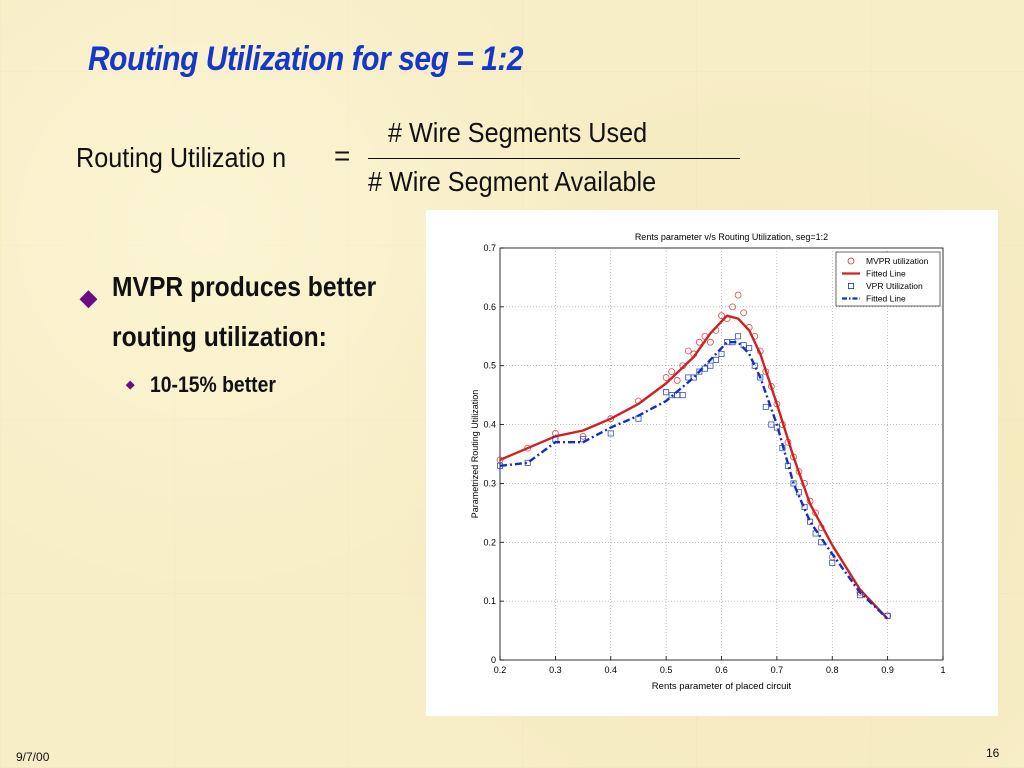 This screenshot has height=768, width=1024. Describe the element at coordinates (518, 132) in the screenshot. I see `formula-numerator: # Wire Segments Used` at that location.